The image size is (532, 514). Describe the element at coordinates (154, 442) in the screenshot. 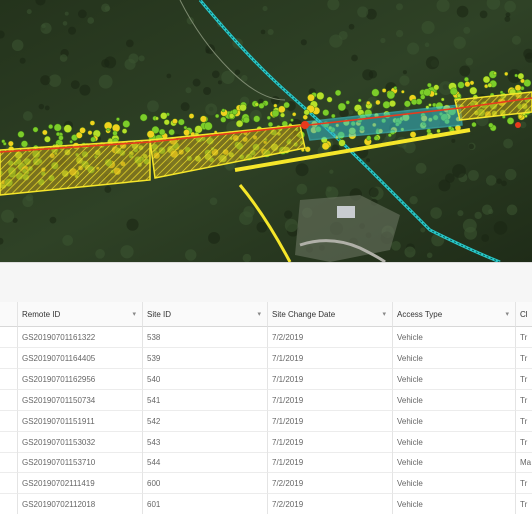

I see `cell-text: 543` at that location.